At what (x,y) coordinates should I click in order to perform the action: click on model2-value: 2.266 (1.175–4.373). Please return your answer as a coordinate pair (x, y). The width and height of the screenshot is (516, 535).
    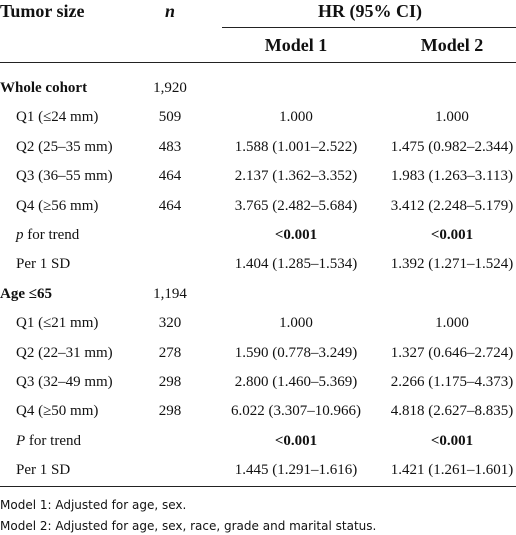
    Looking at the image, I should click on (452, 382).